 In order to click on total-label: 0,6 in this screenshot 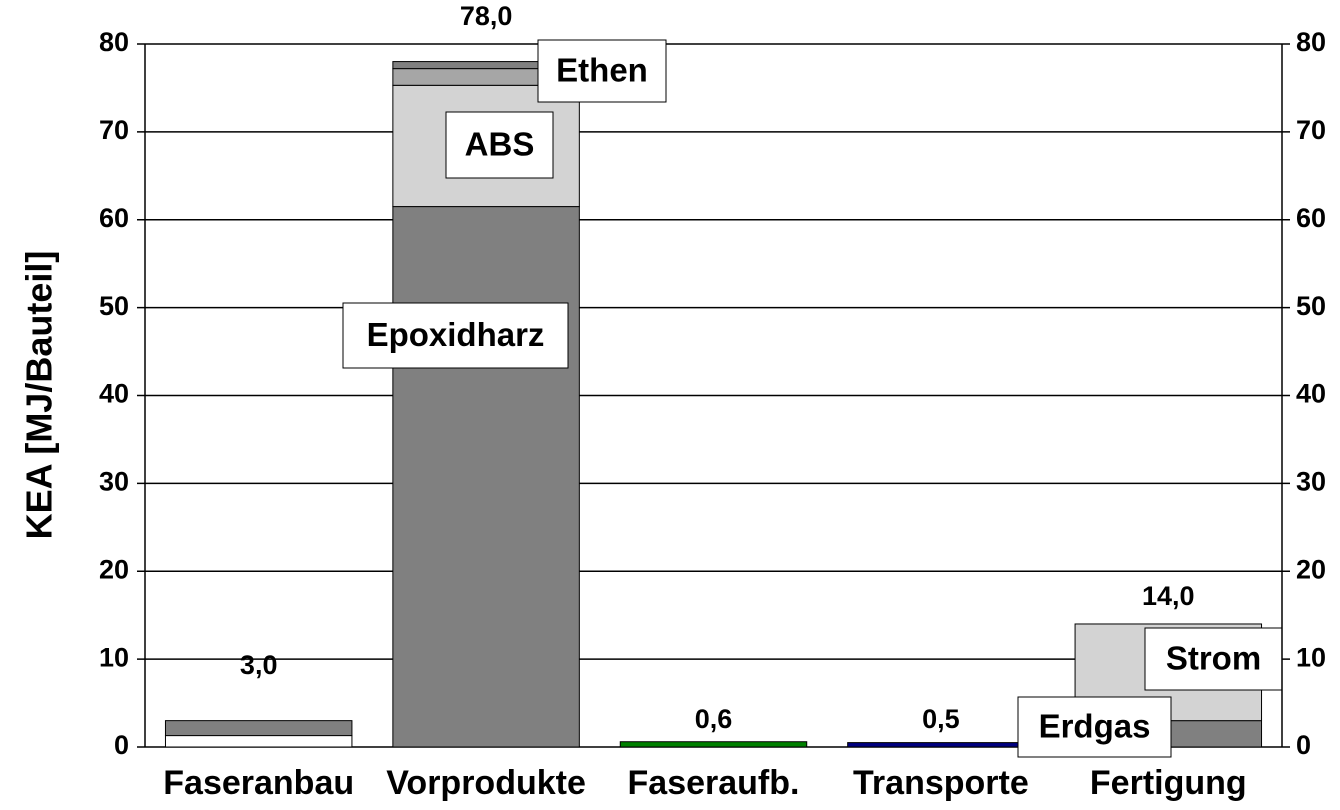, I will do `click(714, 719)`.